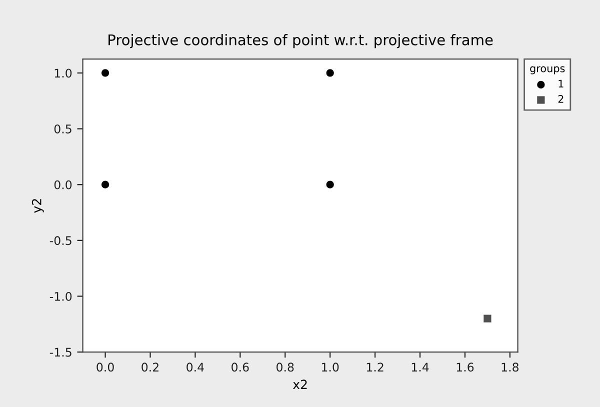 This screenshot has height=407, width=600. What do you see at coordinates (510, 367) in the screenshot?
I see `x-tick-label: 1.8` at bounding box center [510, 367].